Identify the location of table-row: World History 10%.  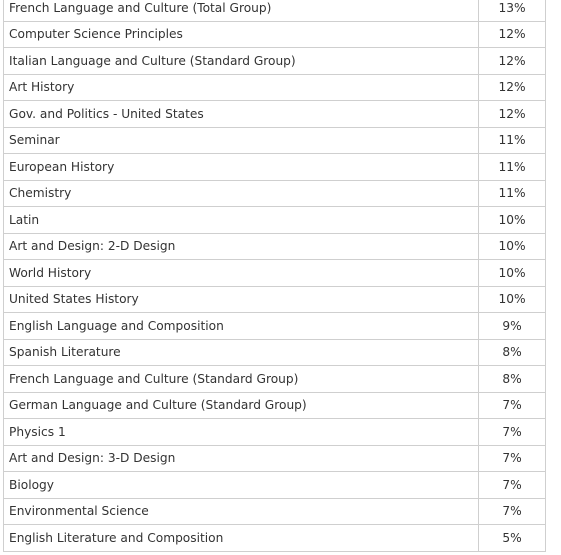
(274, 273).